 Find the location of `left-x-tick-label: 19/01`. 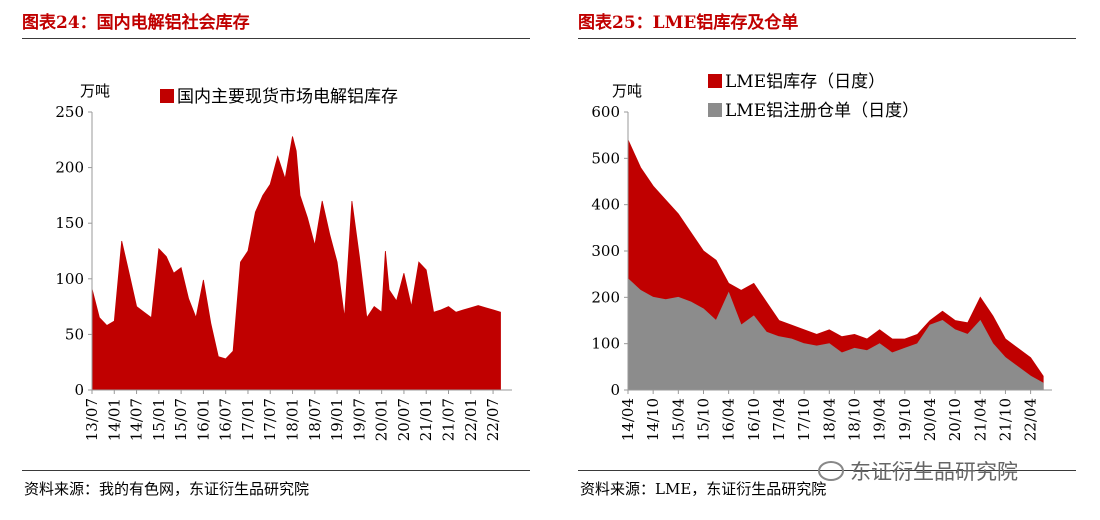

left-x-tick-label: 19/01 is located at coordinates (337, 419).